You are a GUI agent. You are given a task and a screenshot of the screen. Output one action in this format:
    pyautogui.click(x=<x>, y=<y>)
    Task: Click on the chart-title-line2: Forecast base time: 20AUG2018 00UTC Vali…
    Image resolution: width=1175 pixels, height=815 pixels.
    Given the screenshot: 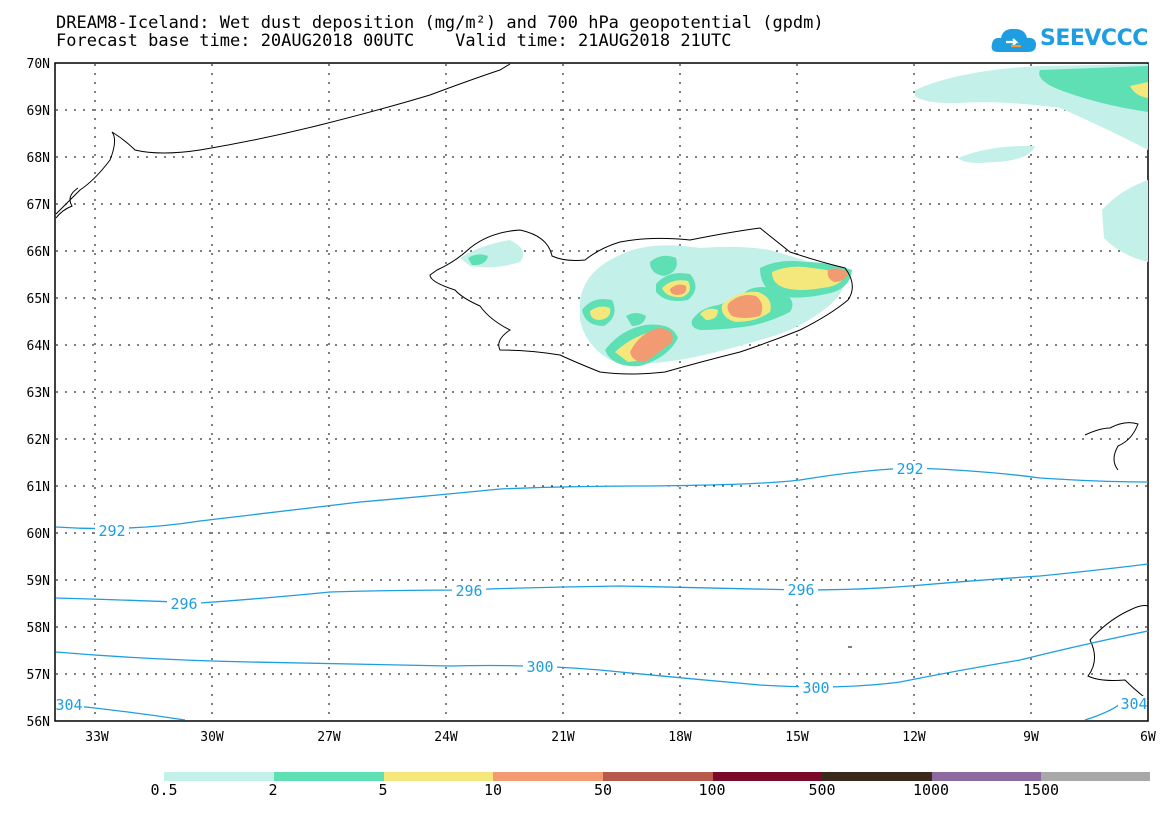 What is the action you would take?
    pyautogui.click(x=394, y=41)
    